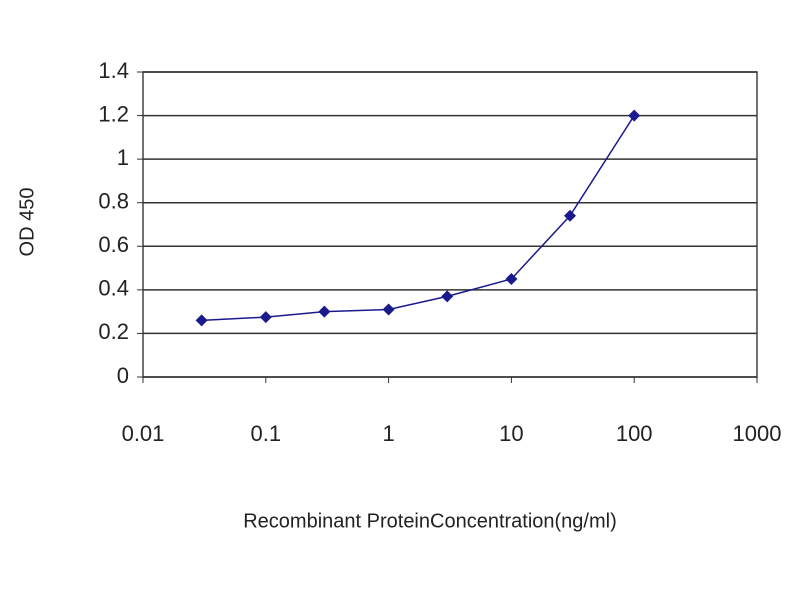 The height and width of the screenshot is (600, 800). Describe the element at coordinates (757, 433) in the screenshot. I see `x-tick-label: 1000` at that location.